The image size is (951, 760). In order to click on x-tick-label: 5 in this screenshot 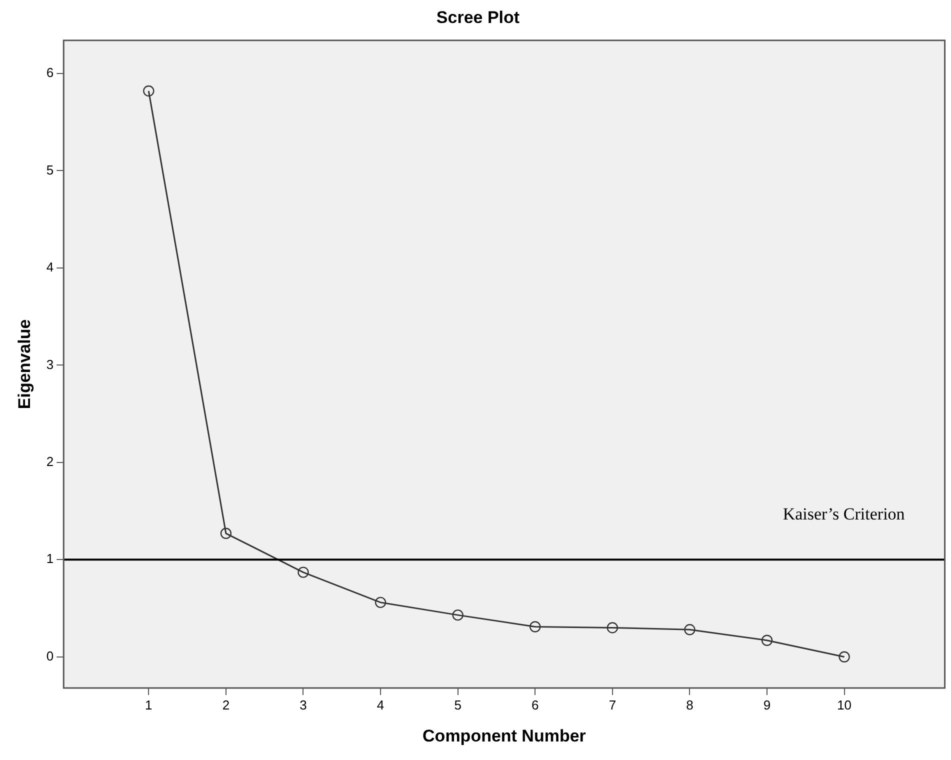, I will do `click(458, 704)`.